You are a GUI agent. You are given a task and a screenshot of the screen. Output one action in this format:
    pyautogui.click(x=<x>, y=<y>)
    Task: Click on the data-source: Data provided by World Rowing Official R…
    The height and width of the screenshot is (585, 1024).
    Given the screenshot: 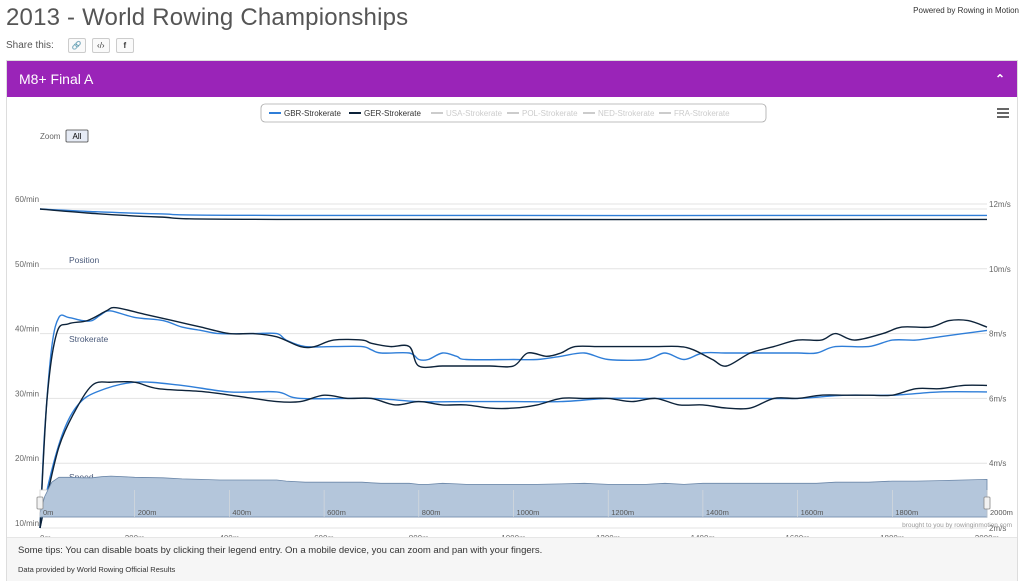 What is the action you would take?
    pyautogui.click(x=512, y=569)
    